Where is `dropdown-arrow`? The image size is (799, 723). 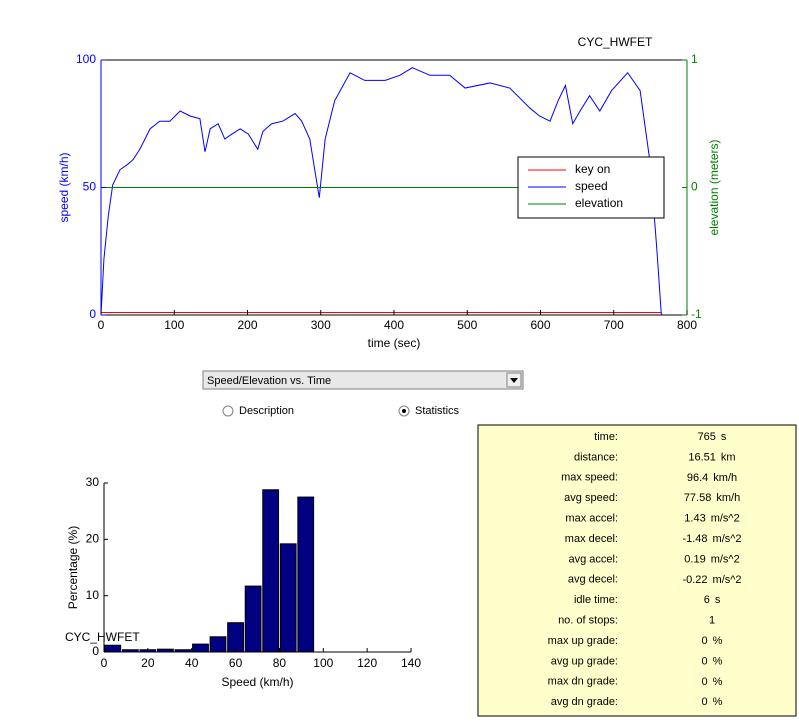
dropdown-arrow is located at coordinates (514, 380).